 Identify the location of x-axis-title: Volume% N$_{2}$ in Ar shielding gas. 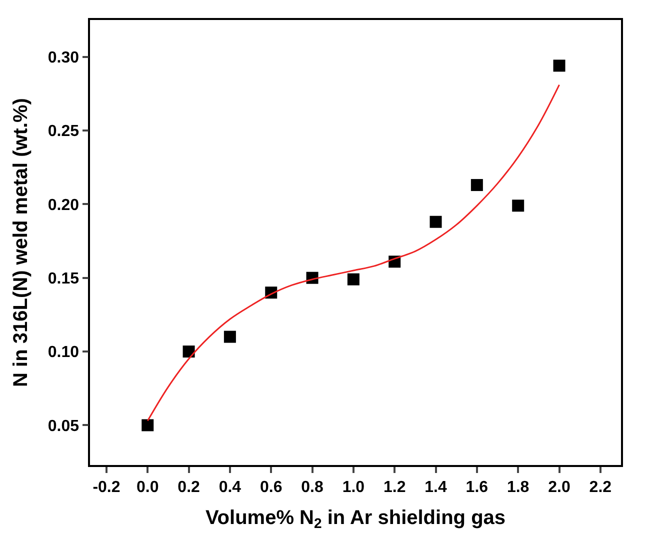
(355, 519).